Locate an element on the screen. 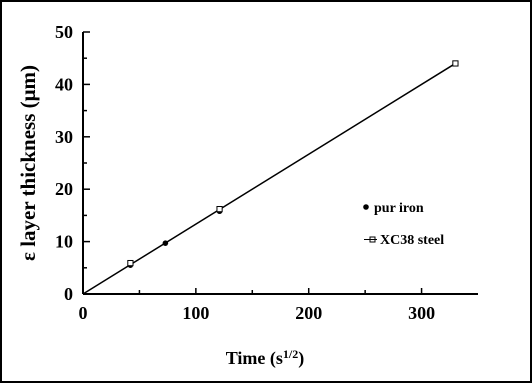  y-tick-label: 10 is located at coordinates (64, 242).